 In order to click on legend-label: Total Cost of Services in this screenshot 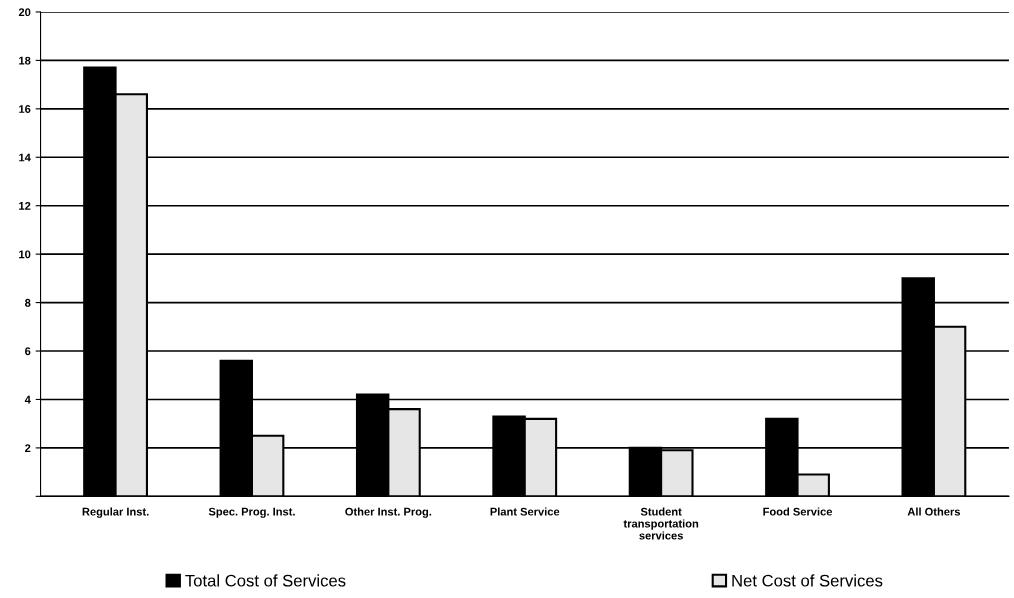, I will do `click(265, 580)`.